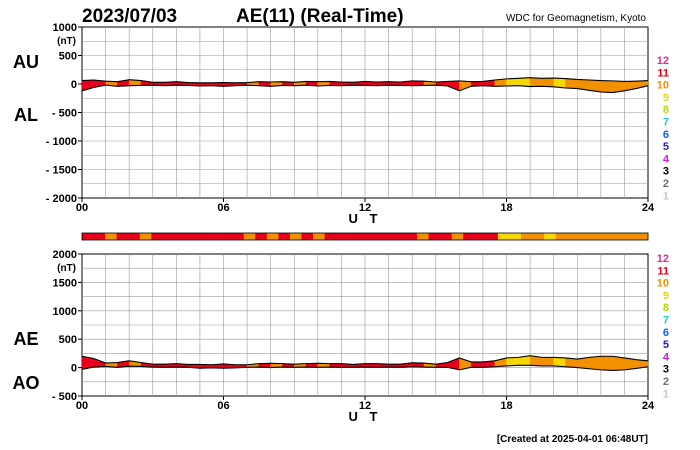 The height and width of the screenshot is (450, 700). Describe the element at coordinates (65, 255) in the screenshot. I see `y-tick-label: 2000` at that location.